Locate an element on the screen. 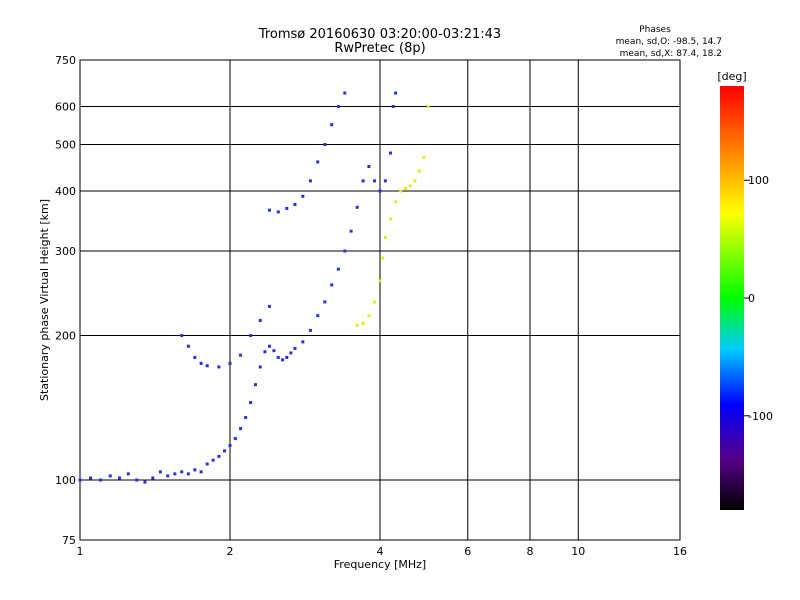  y-tick-label: 400 is located at coordinates (65, 191).